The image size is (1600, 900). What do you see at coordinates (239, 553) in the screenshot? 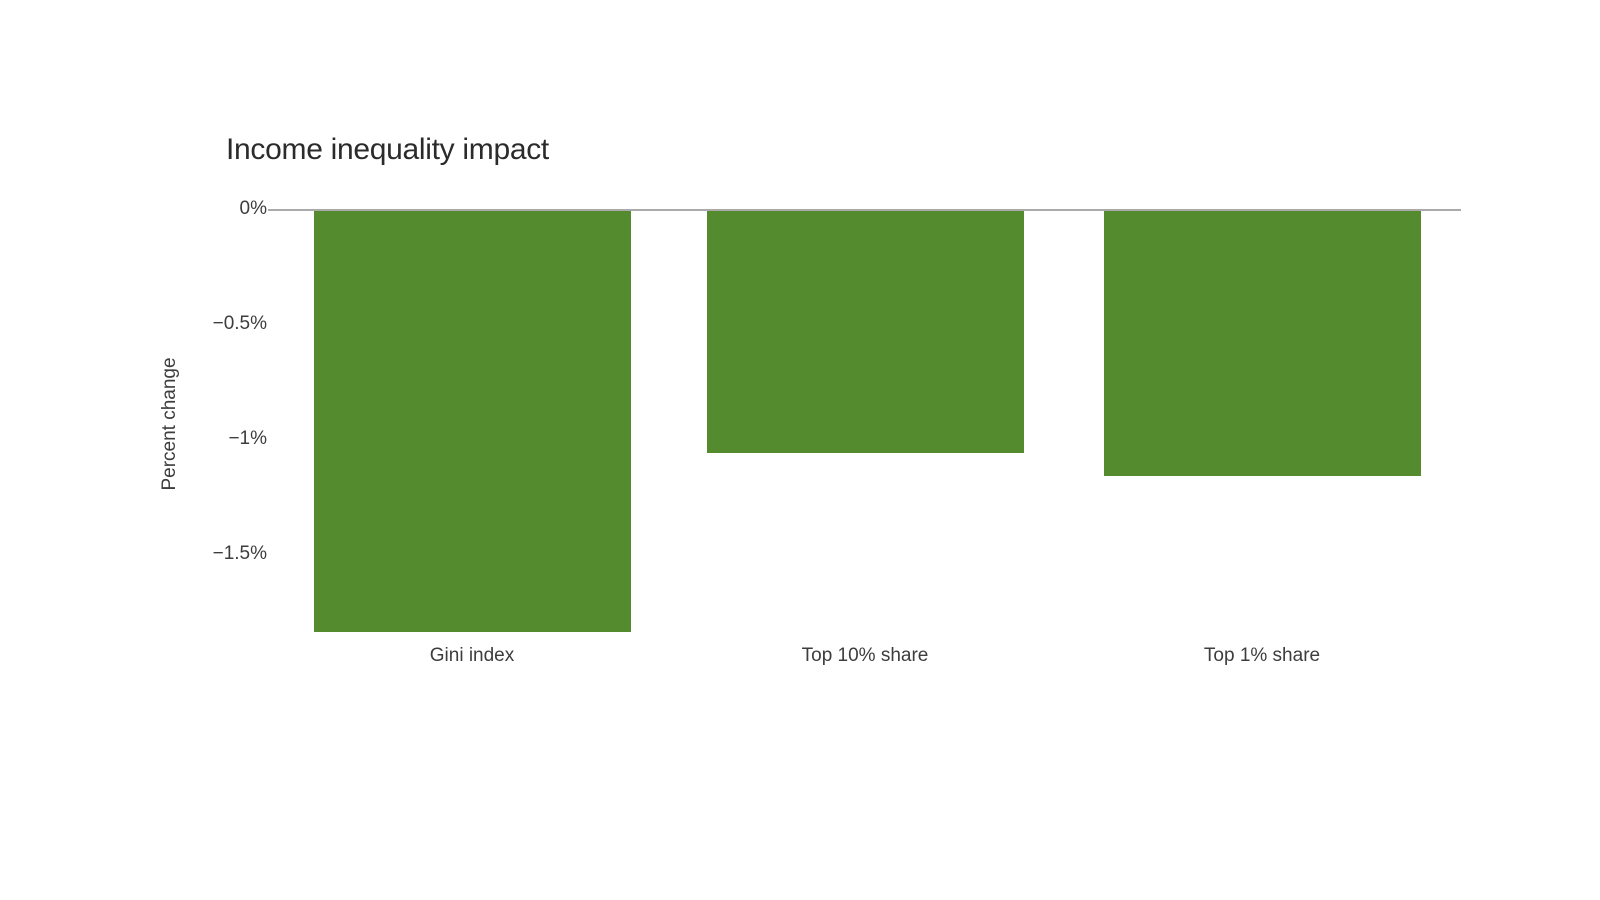
I see `y-tick-label: −1.5%` at bounding box center [239, 553].